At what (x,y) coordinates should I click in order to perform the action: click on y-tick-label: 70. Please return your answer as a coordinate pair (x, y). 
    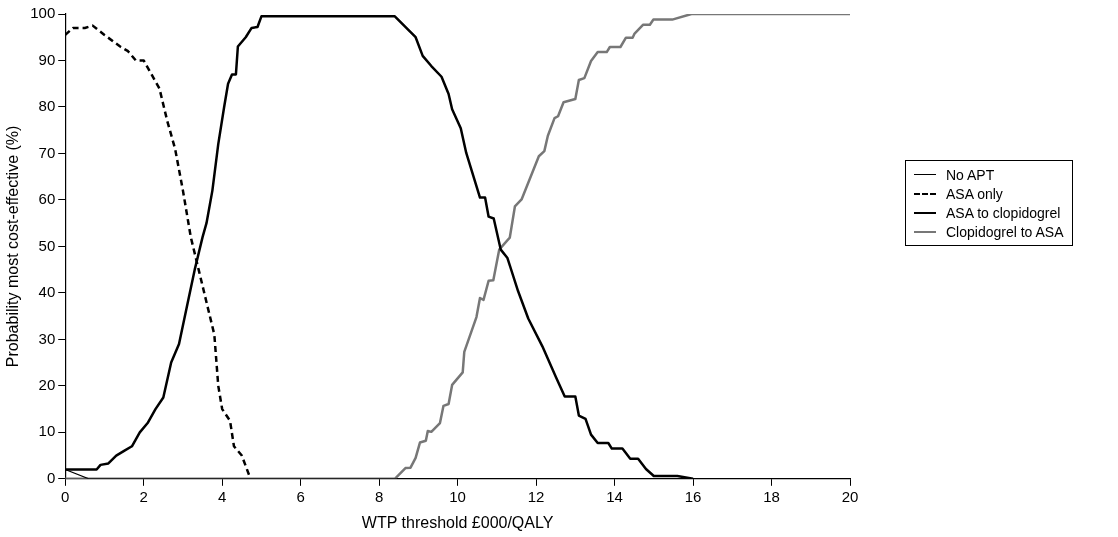
    Looking at the image, I should click on (47, 152).